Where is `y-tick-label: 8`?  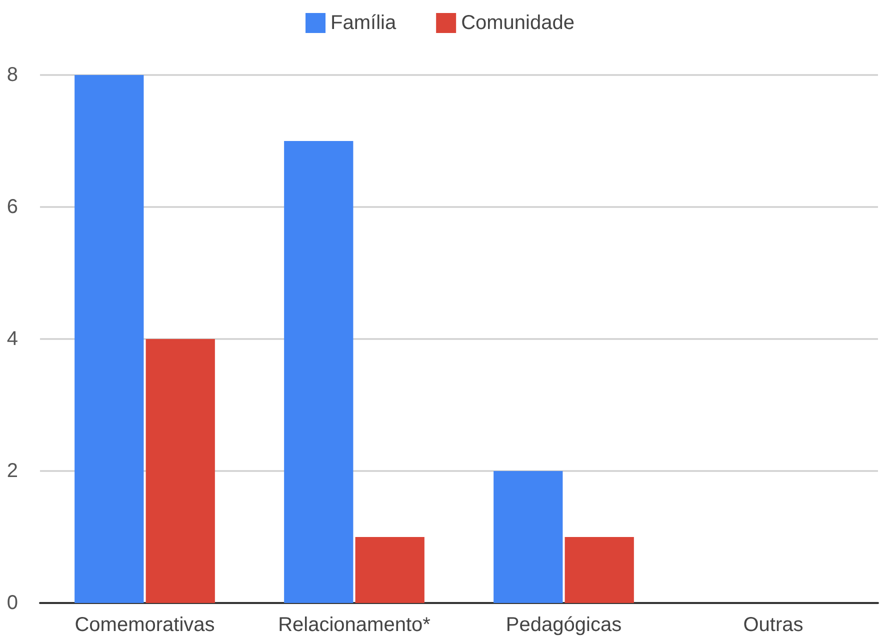 y-tick-label: 8 is located at coordinates (12, 75).